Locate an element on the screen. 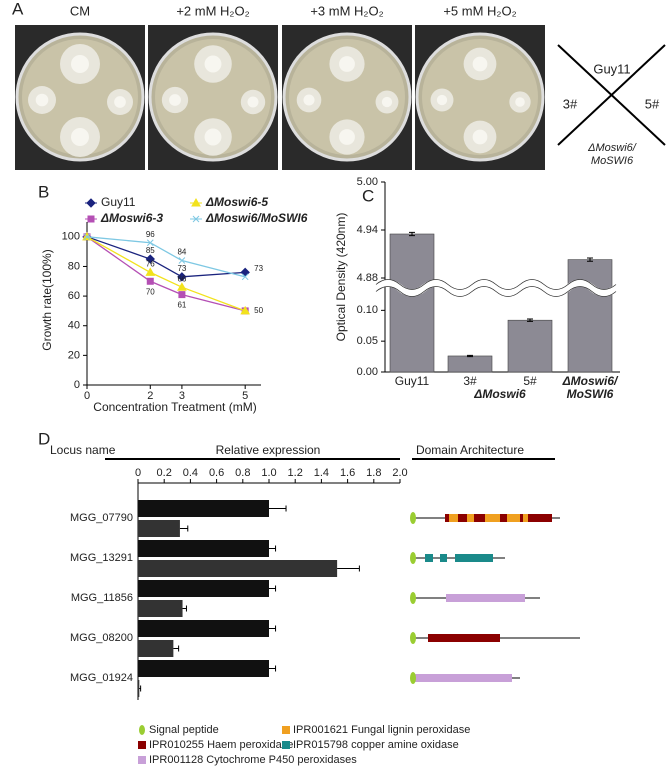  x-tick-label: 1.2 is located at coordinates (295, 473).